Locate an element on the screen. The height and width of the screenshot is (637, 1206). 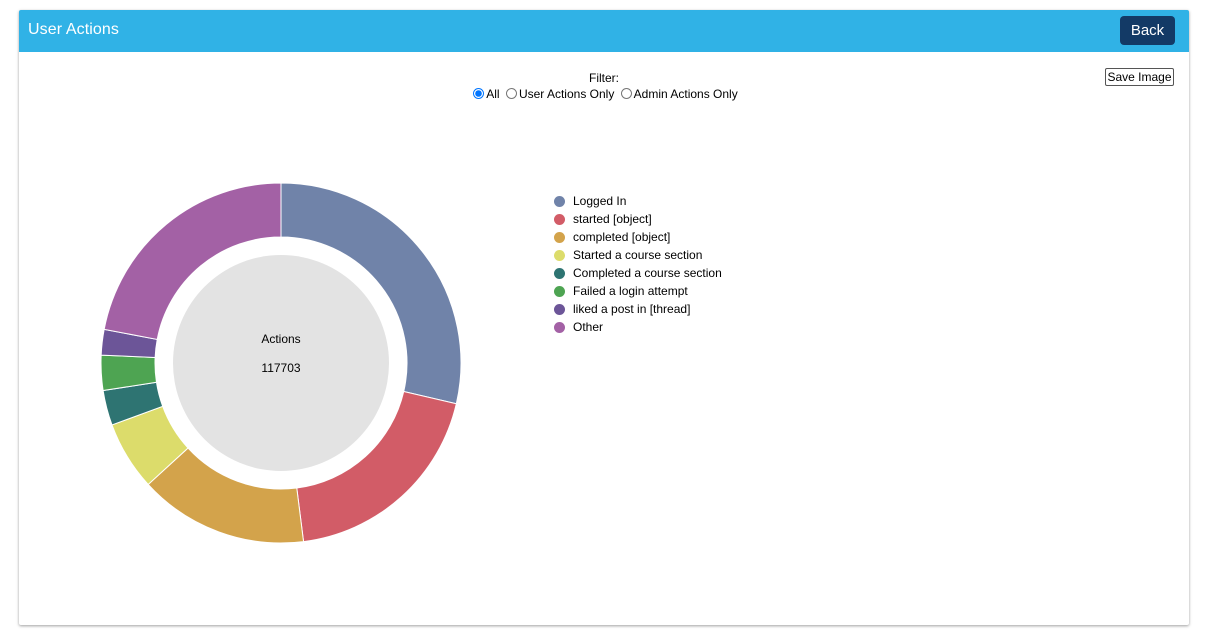
legend-item: Started a course section is located at coordinates (638, 255).